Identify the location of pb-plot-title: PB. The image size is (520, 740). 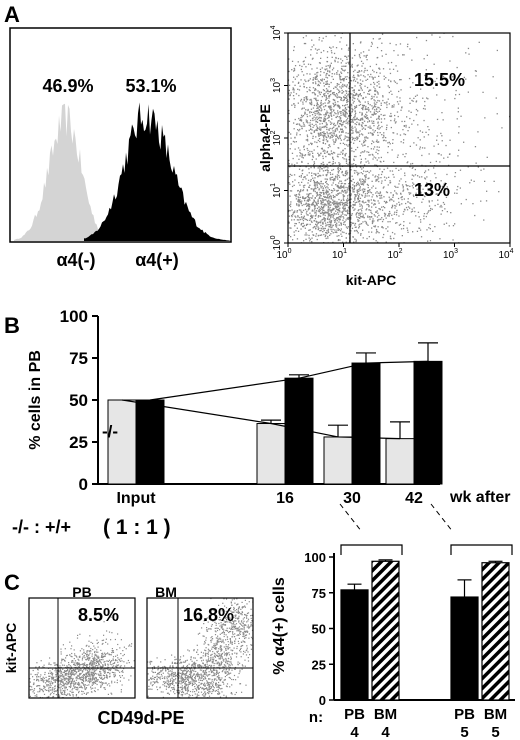
(81, 592).